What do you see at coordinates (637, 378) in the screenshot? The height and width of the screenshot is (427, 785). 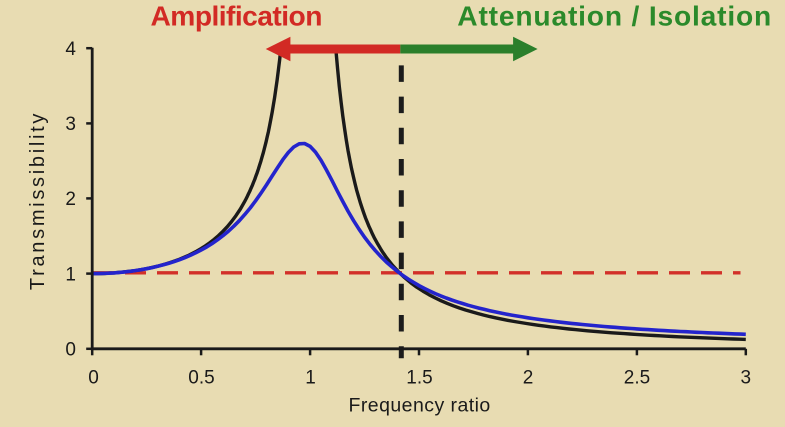 I see `svg-text: 2.5` at bounding box center [637, 378].